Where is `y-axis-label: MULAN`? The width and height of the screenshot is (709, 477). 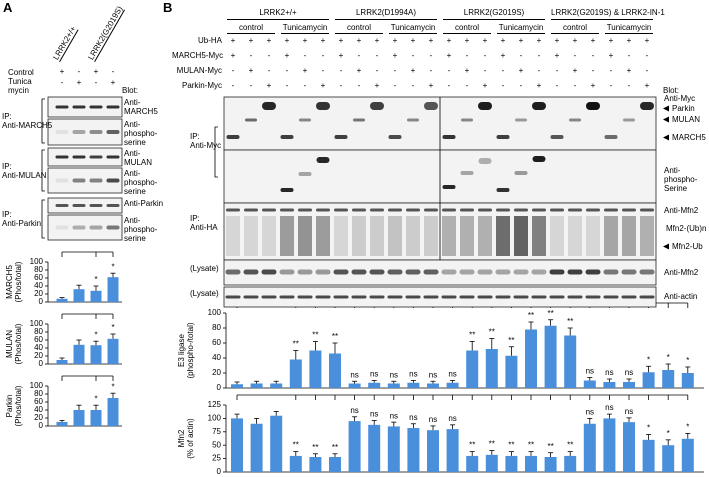 y-axis-label: MULAN is located at coordinates (9, 344).